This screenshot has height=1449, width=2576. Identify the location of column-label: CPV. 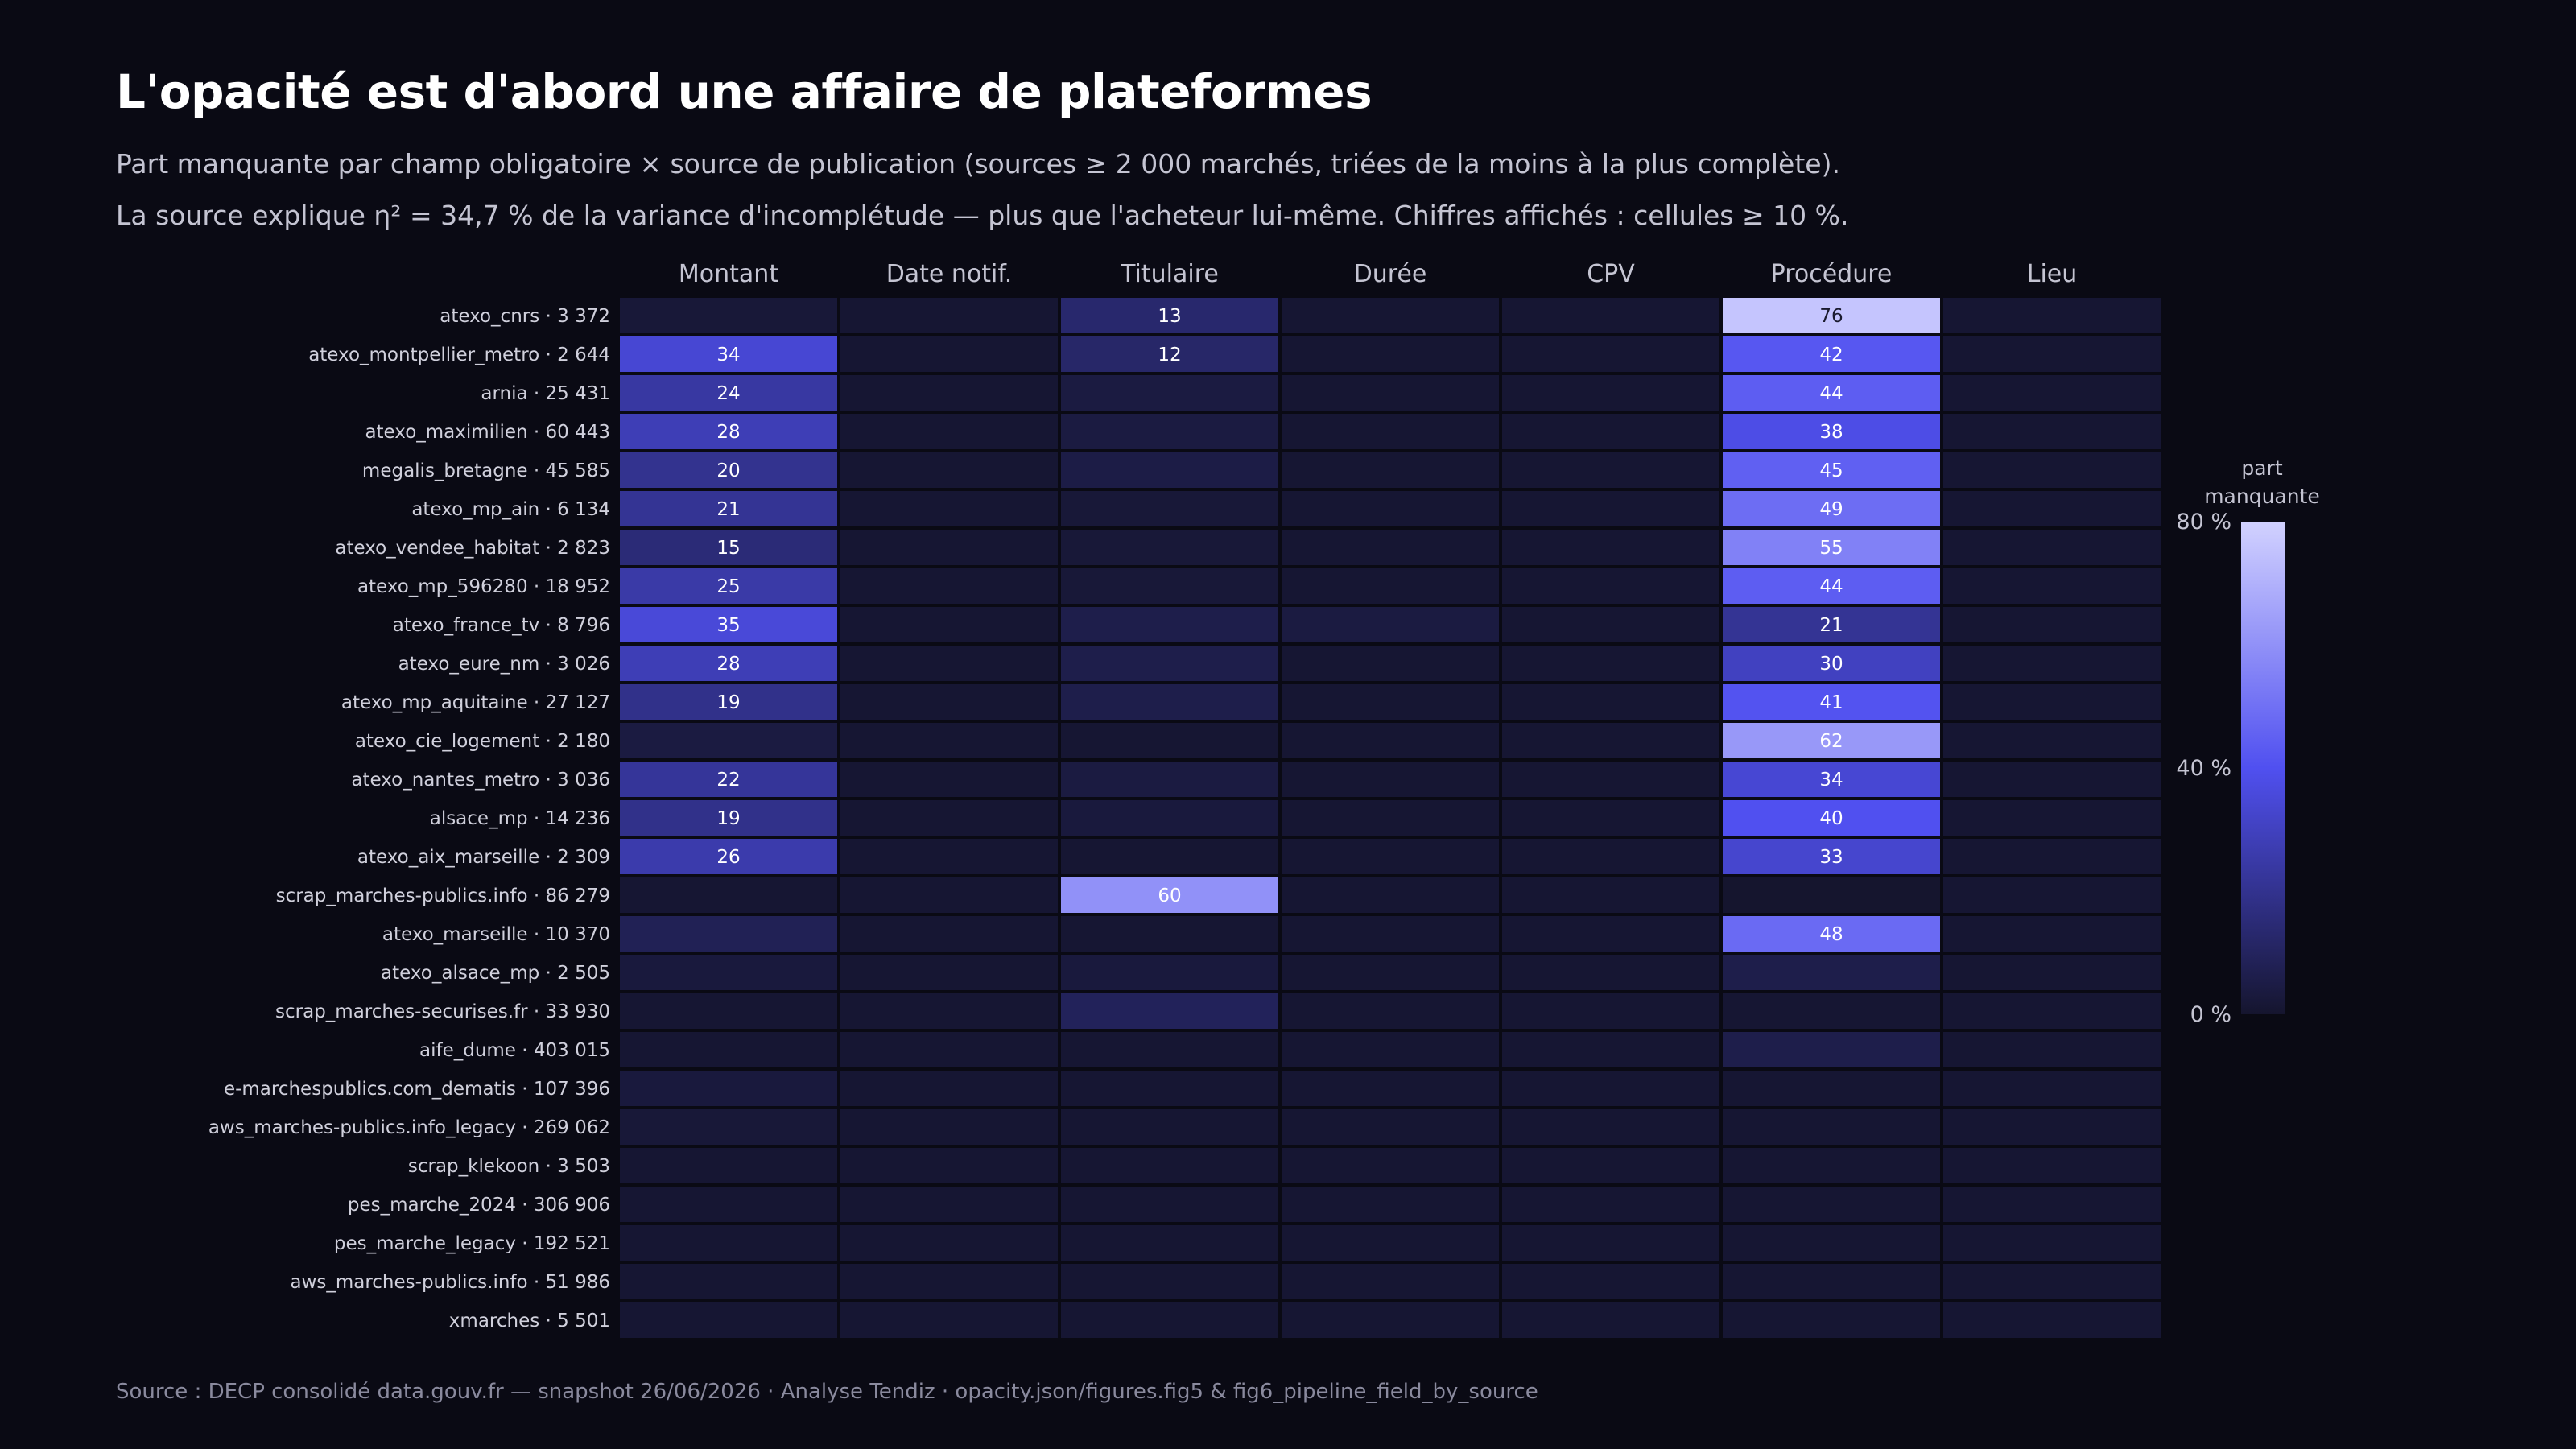
(1611, 274).